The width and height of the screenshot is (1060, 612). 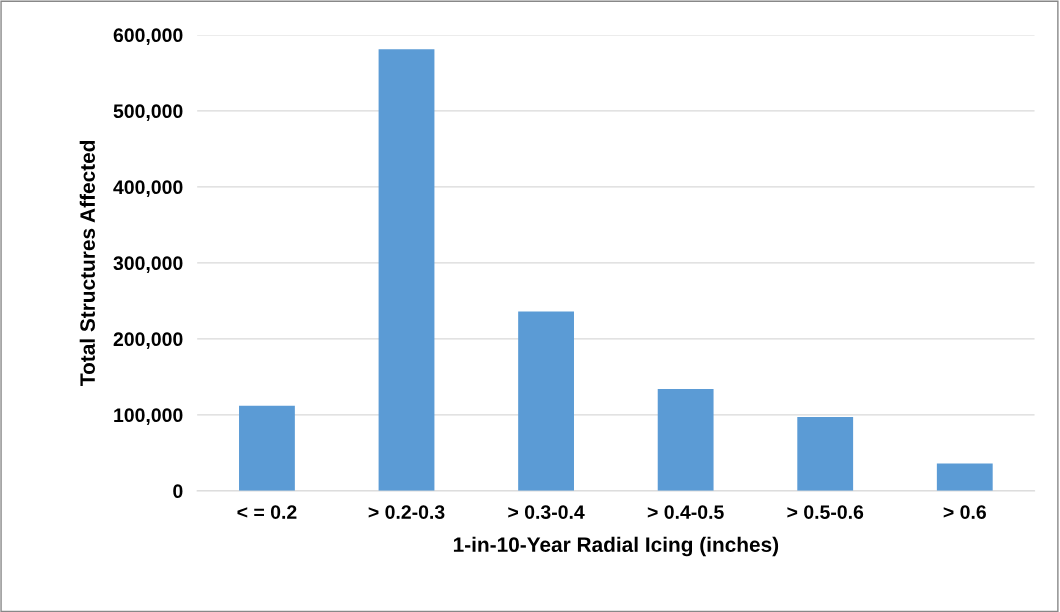 What do you see at coordinates (616, 546) in the screenshot?
I see `x-axis-title: 1-in-10-Year Radial Icing (inches)` at bounding box center [616, 546].